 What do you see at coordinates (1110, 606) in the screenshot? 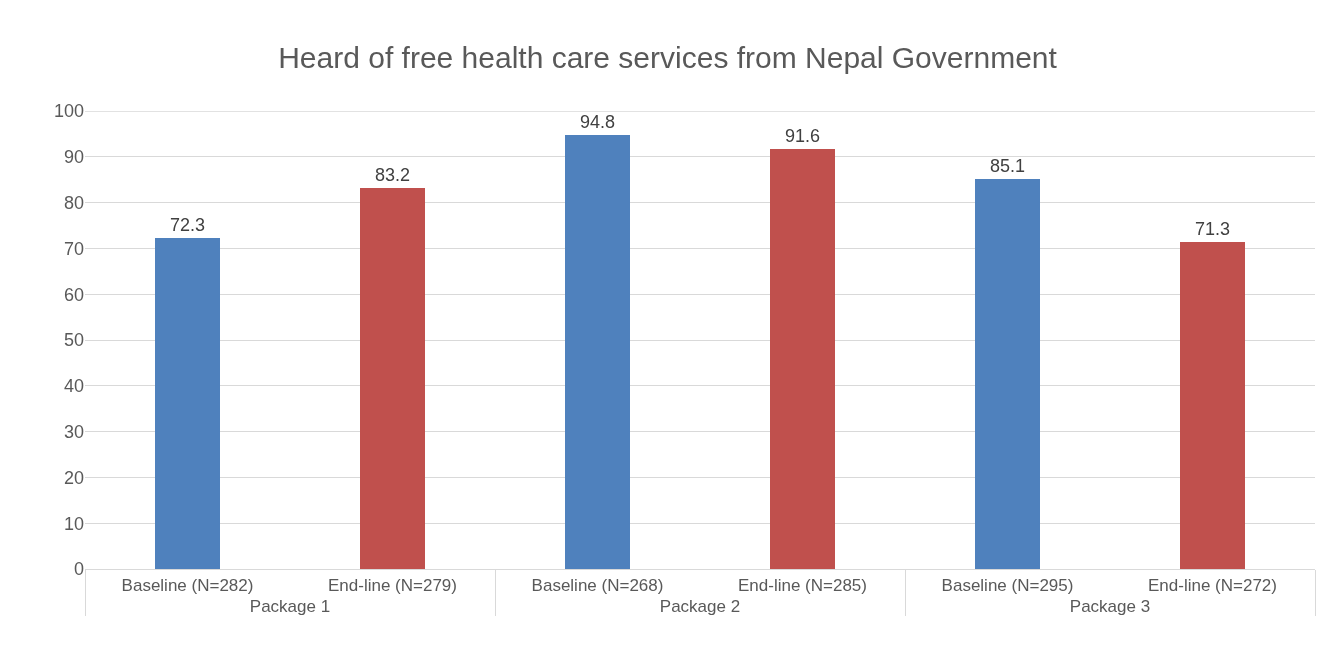
I see `text: Package 3` at bounding box center [1110, 606].